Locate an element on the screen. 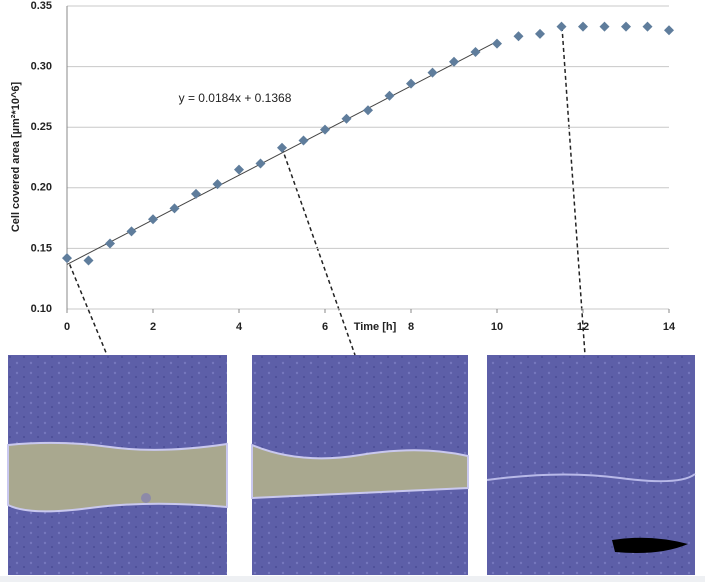  x-tick-label: 2 is located at coordinates (153, 327).